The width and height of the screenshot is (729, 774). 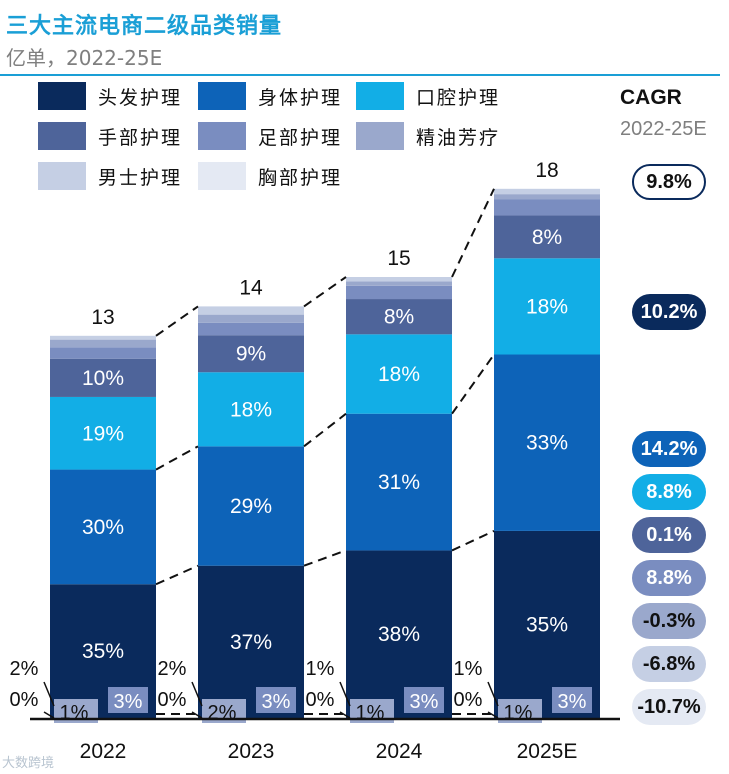 I want to click on legend-label: 手部护理, so click(x=140, y=137).